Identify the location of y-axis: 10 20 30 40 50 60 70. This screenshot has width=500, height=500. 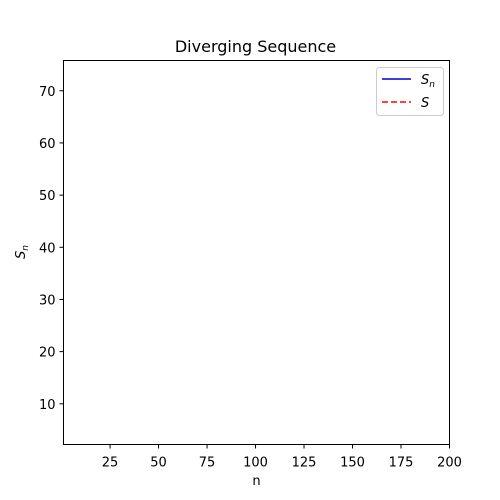
(51, 249).